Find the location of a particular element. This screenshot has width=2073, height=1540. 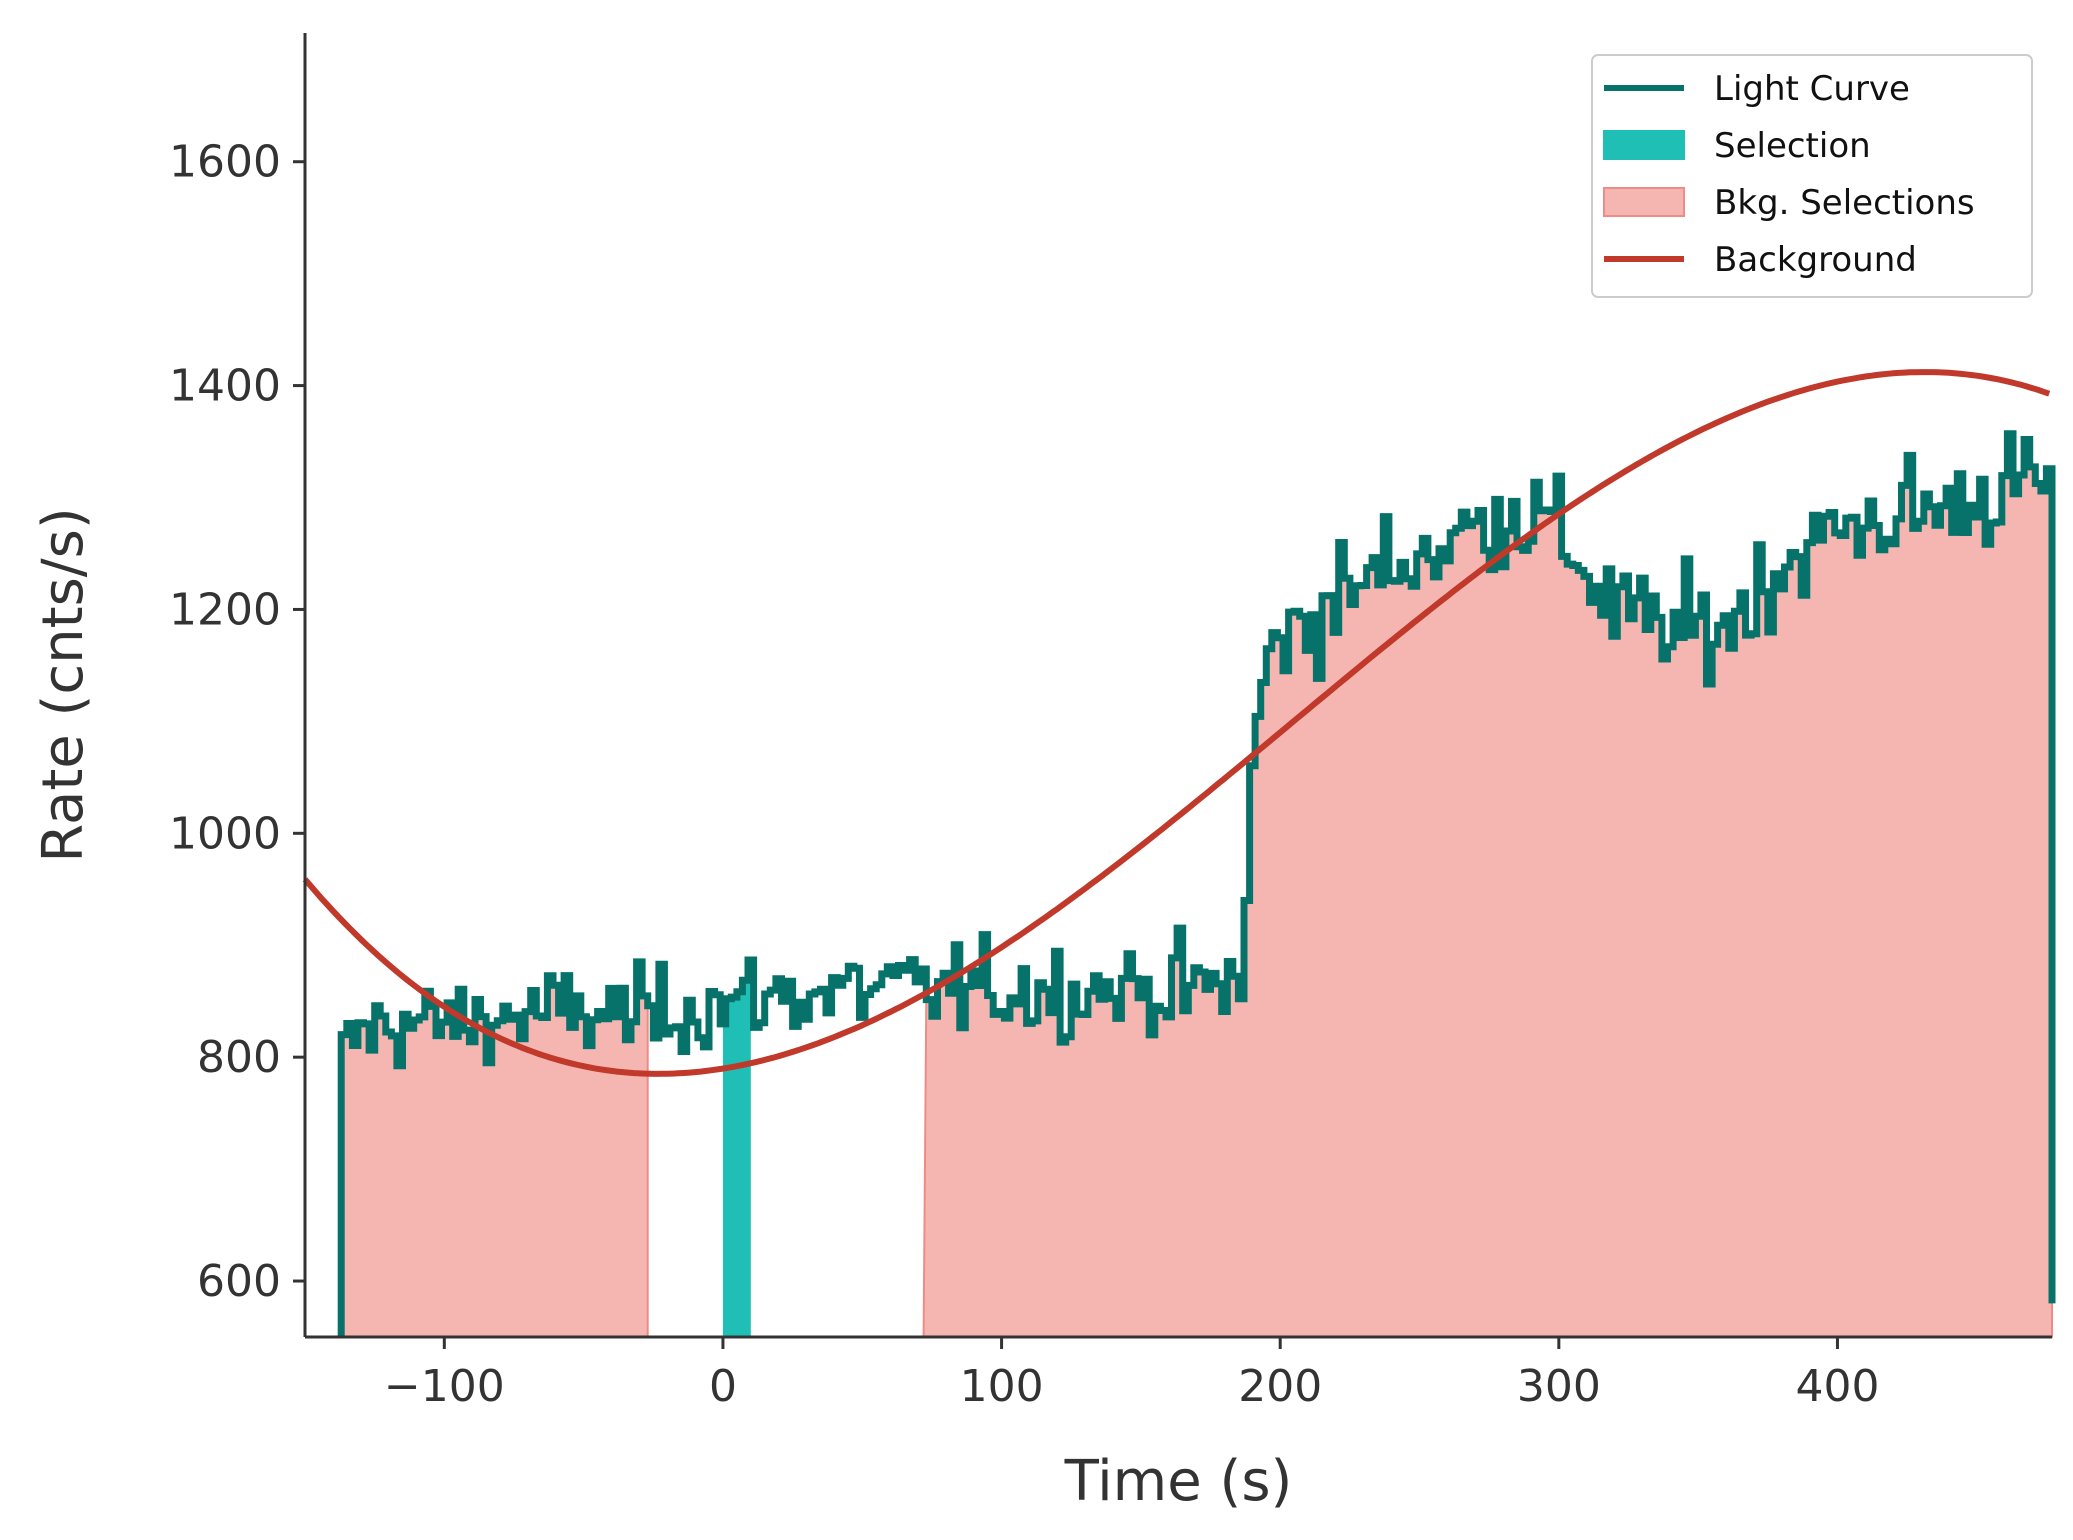

y-axis-label: Rate (cnts/s) is located at coordinates (63, 684).